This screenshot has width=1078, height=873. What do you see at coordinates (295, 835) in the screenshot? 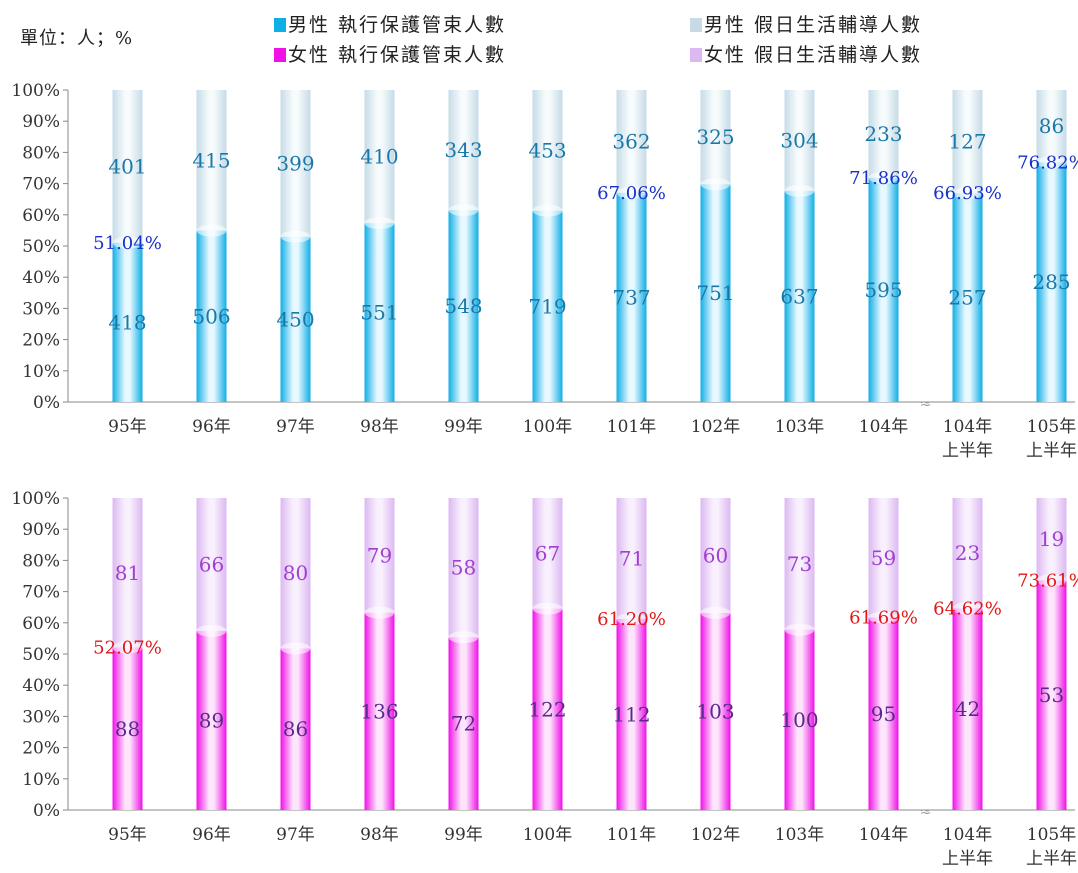
I see `x-tick-label: 97年` at bounding box center [295, 835].